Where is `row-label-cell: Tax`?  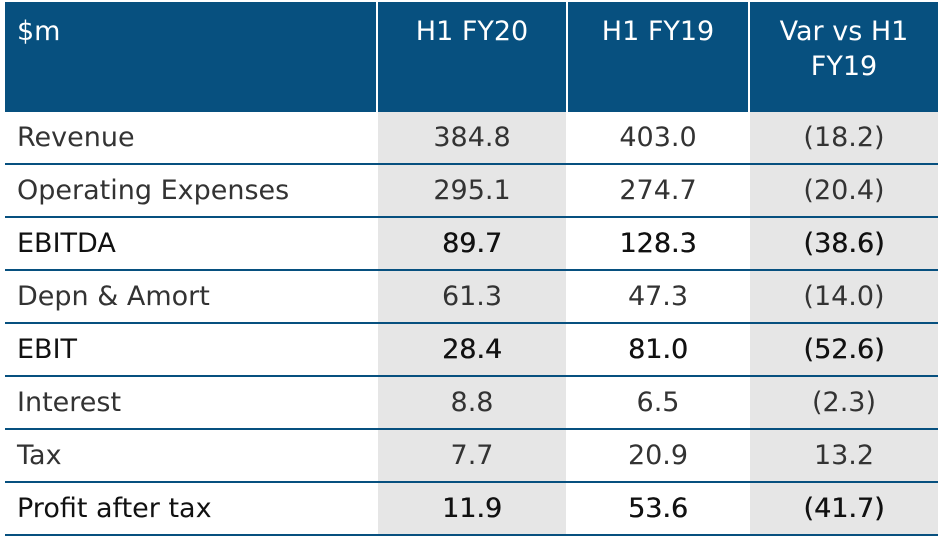
row-label-cell: Tax is located at coordinates (191, 456).